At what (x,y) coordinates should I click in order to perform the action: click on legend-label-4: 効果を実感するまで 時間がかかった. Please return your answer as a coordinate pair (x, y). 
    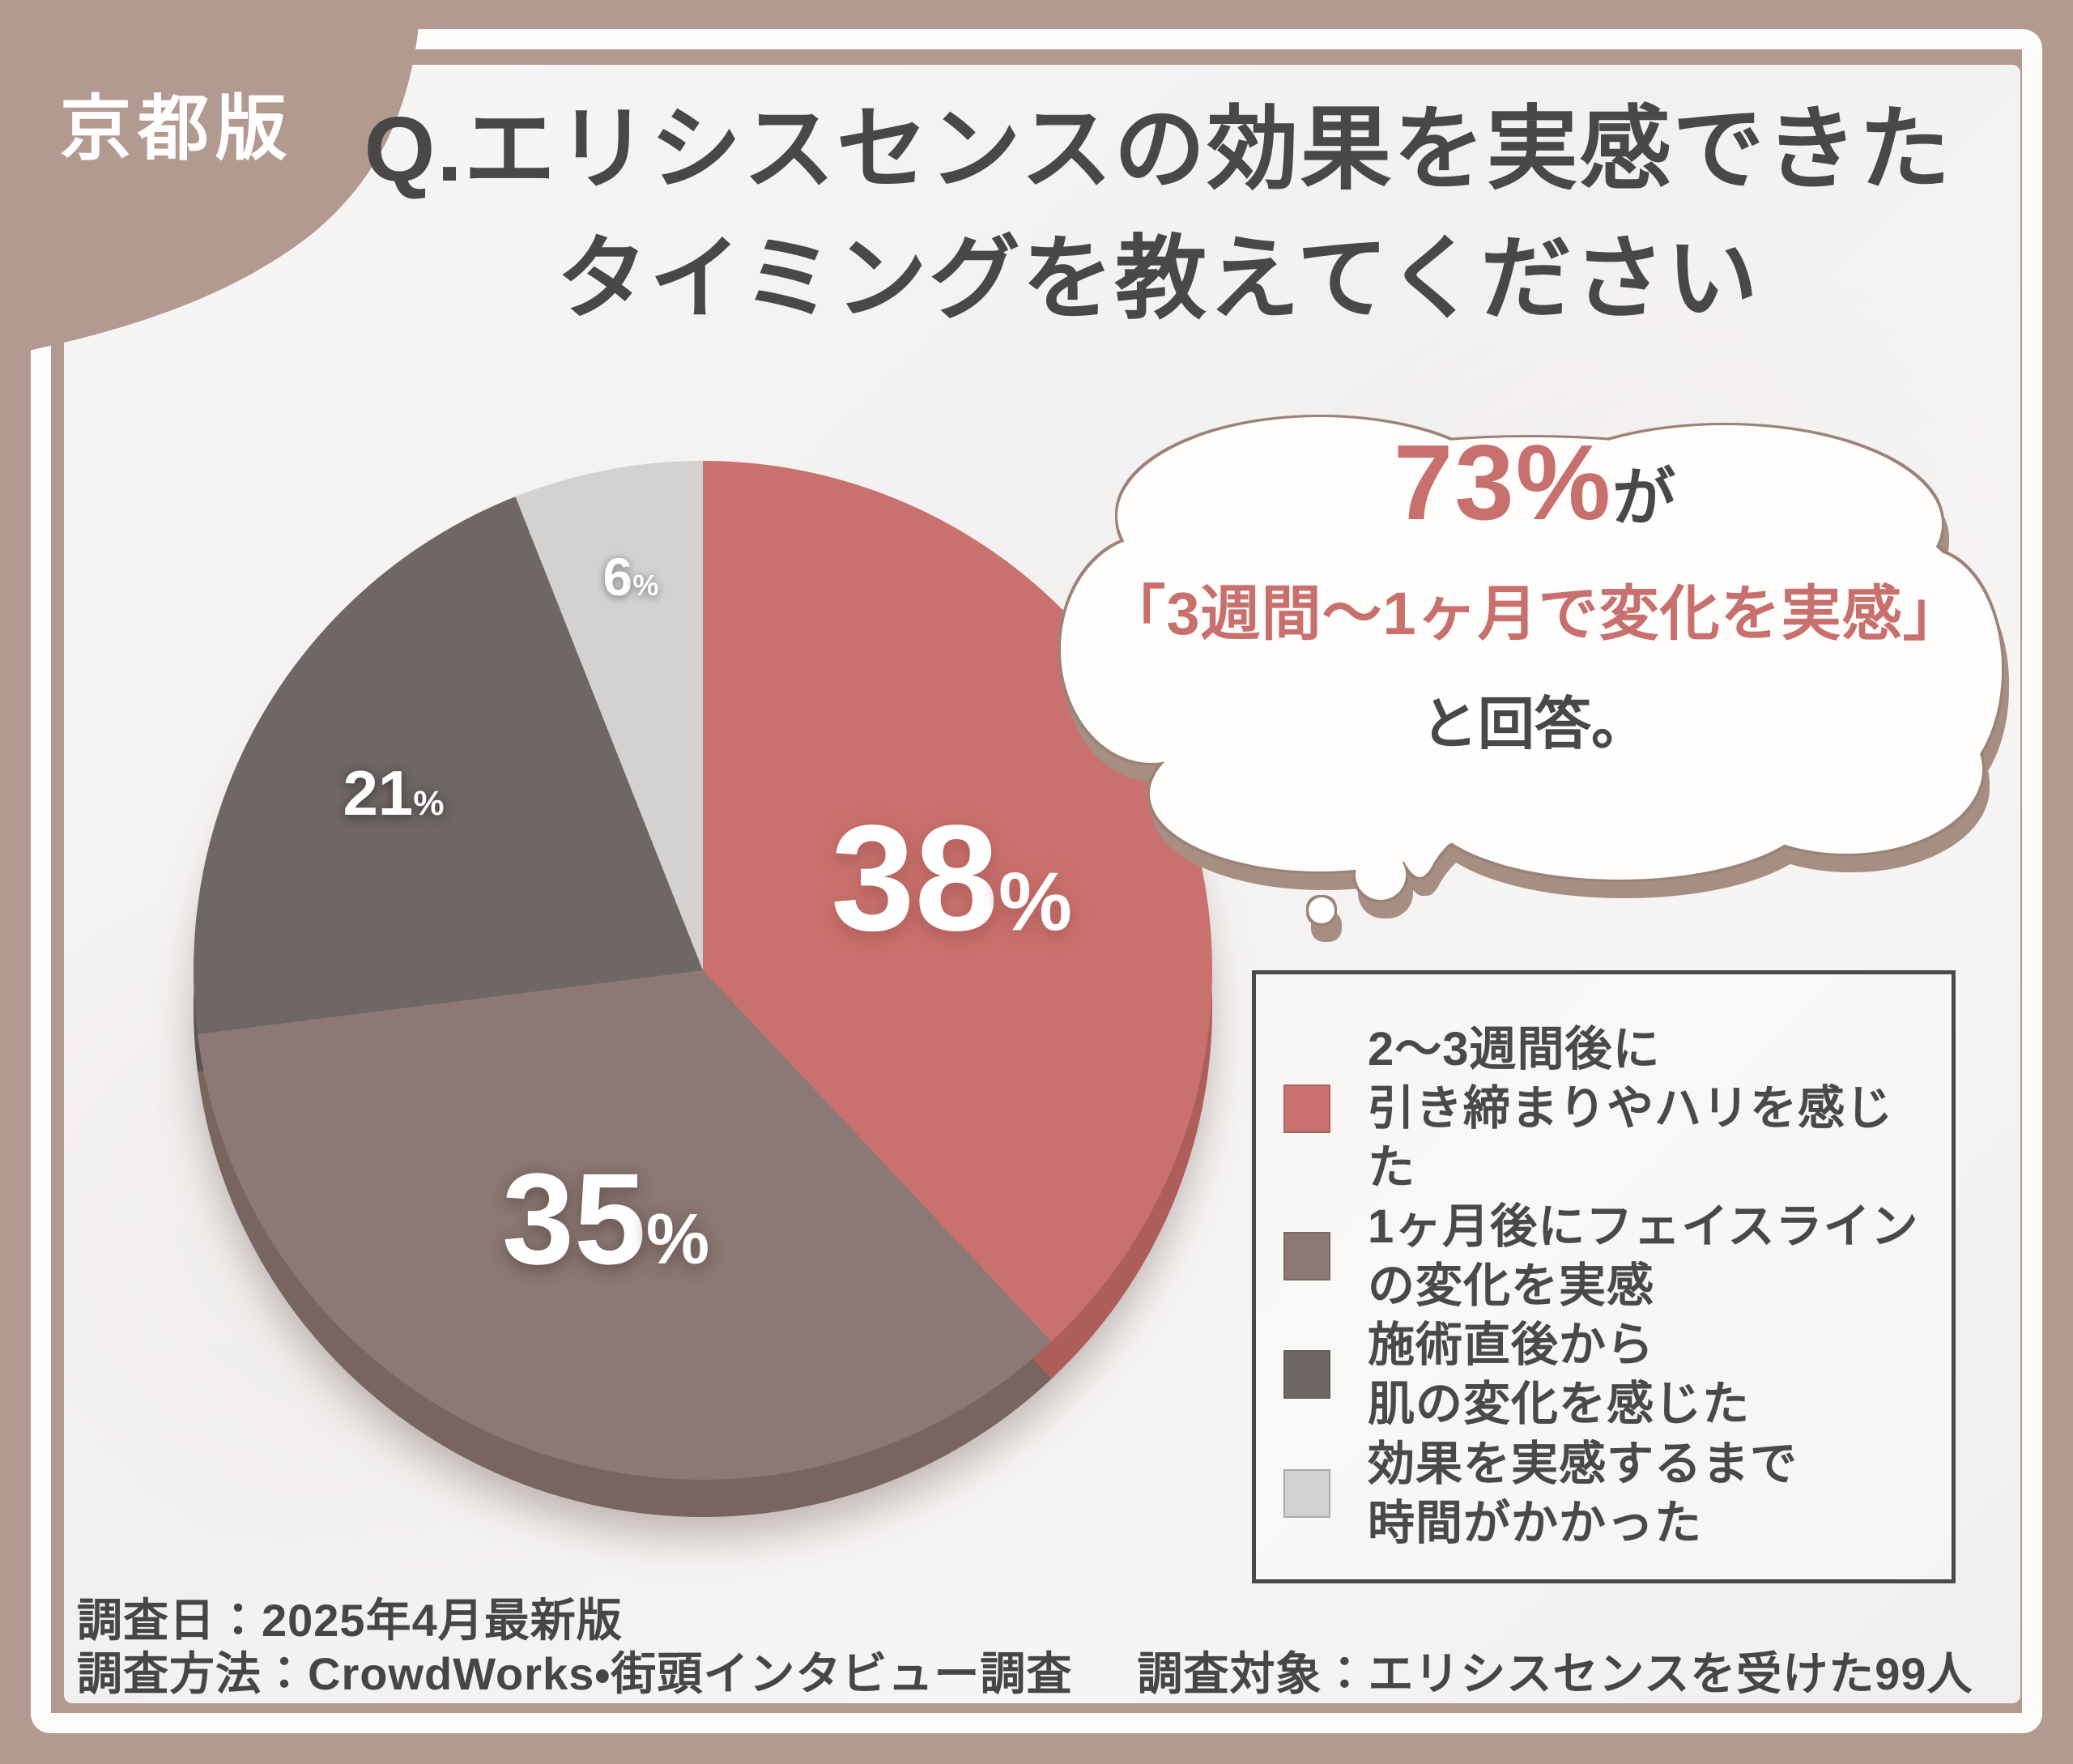
    Looking at the image, I should click on (1583, 1493).